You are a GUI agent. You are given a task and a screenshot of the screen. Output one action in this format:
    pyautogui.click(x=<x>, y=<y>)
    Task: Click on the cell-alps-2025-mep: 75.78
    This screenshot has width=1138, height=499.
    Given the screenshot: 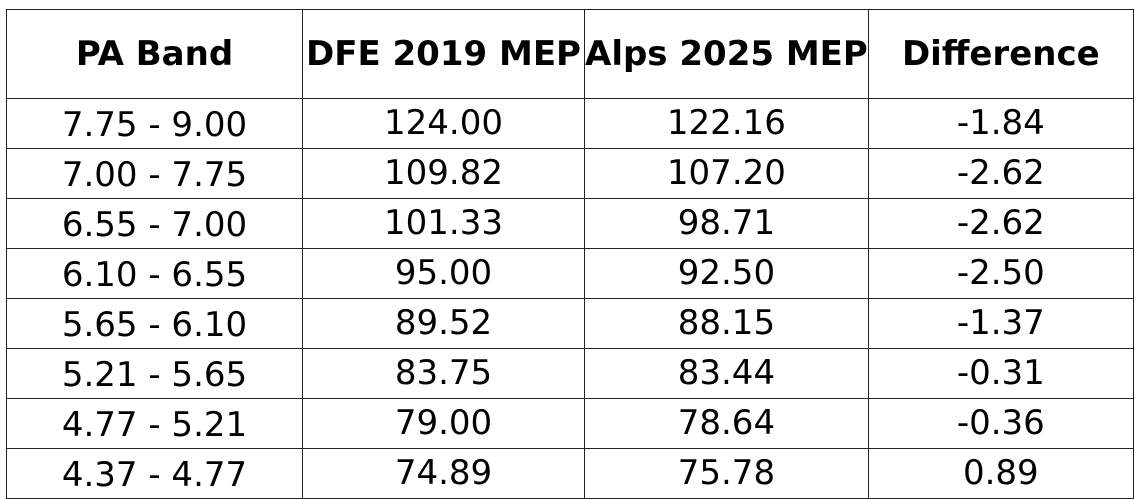 What is the action you would take?
    pyautogui.click(x=726, y=473)
    